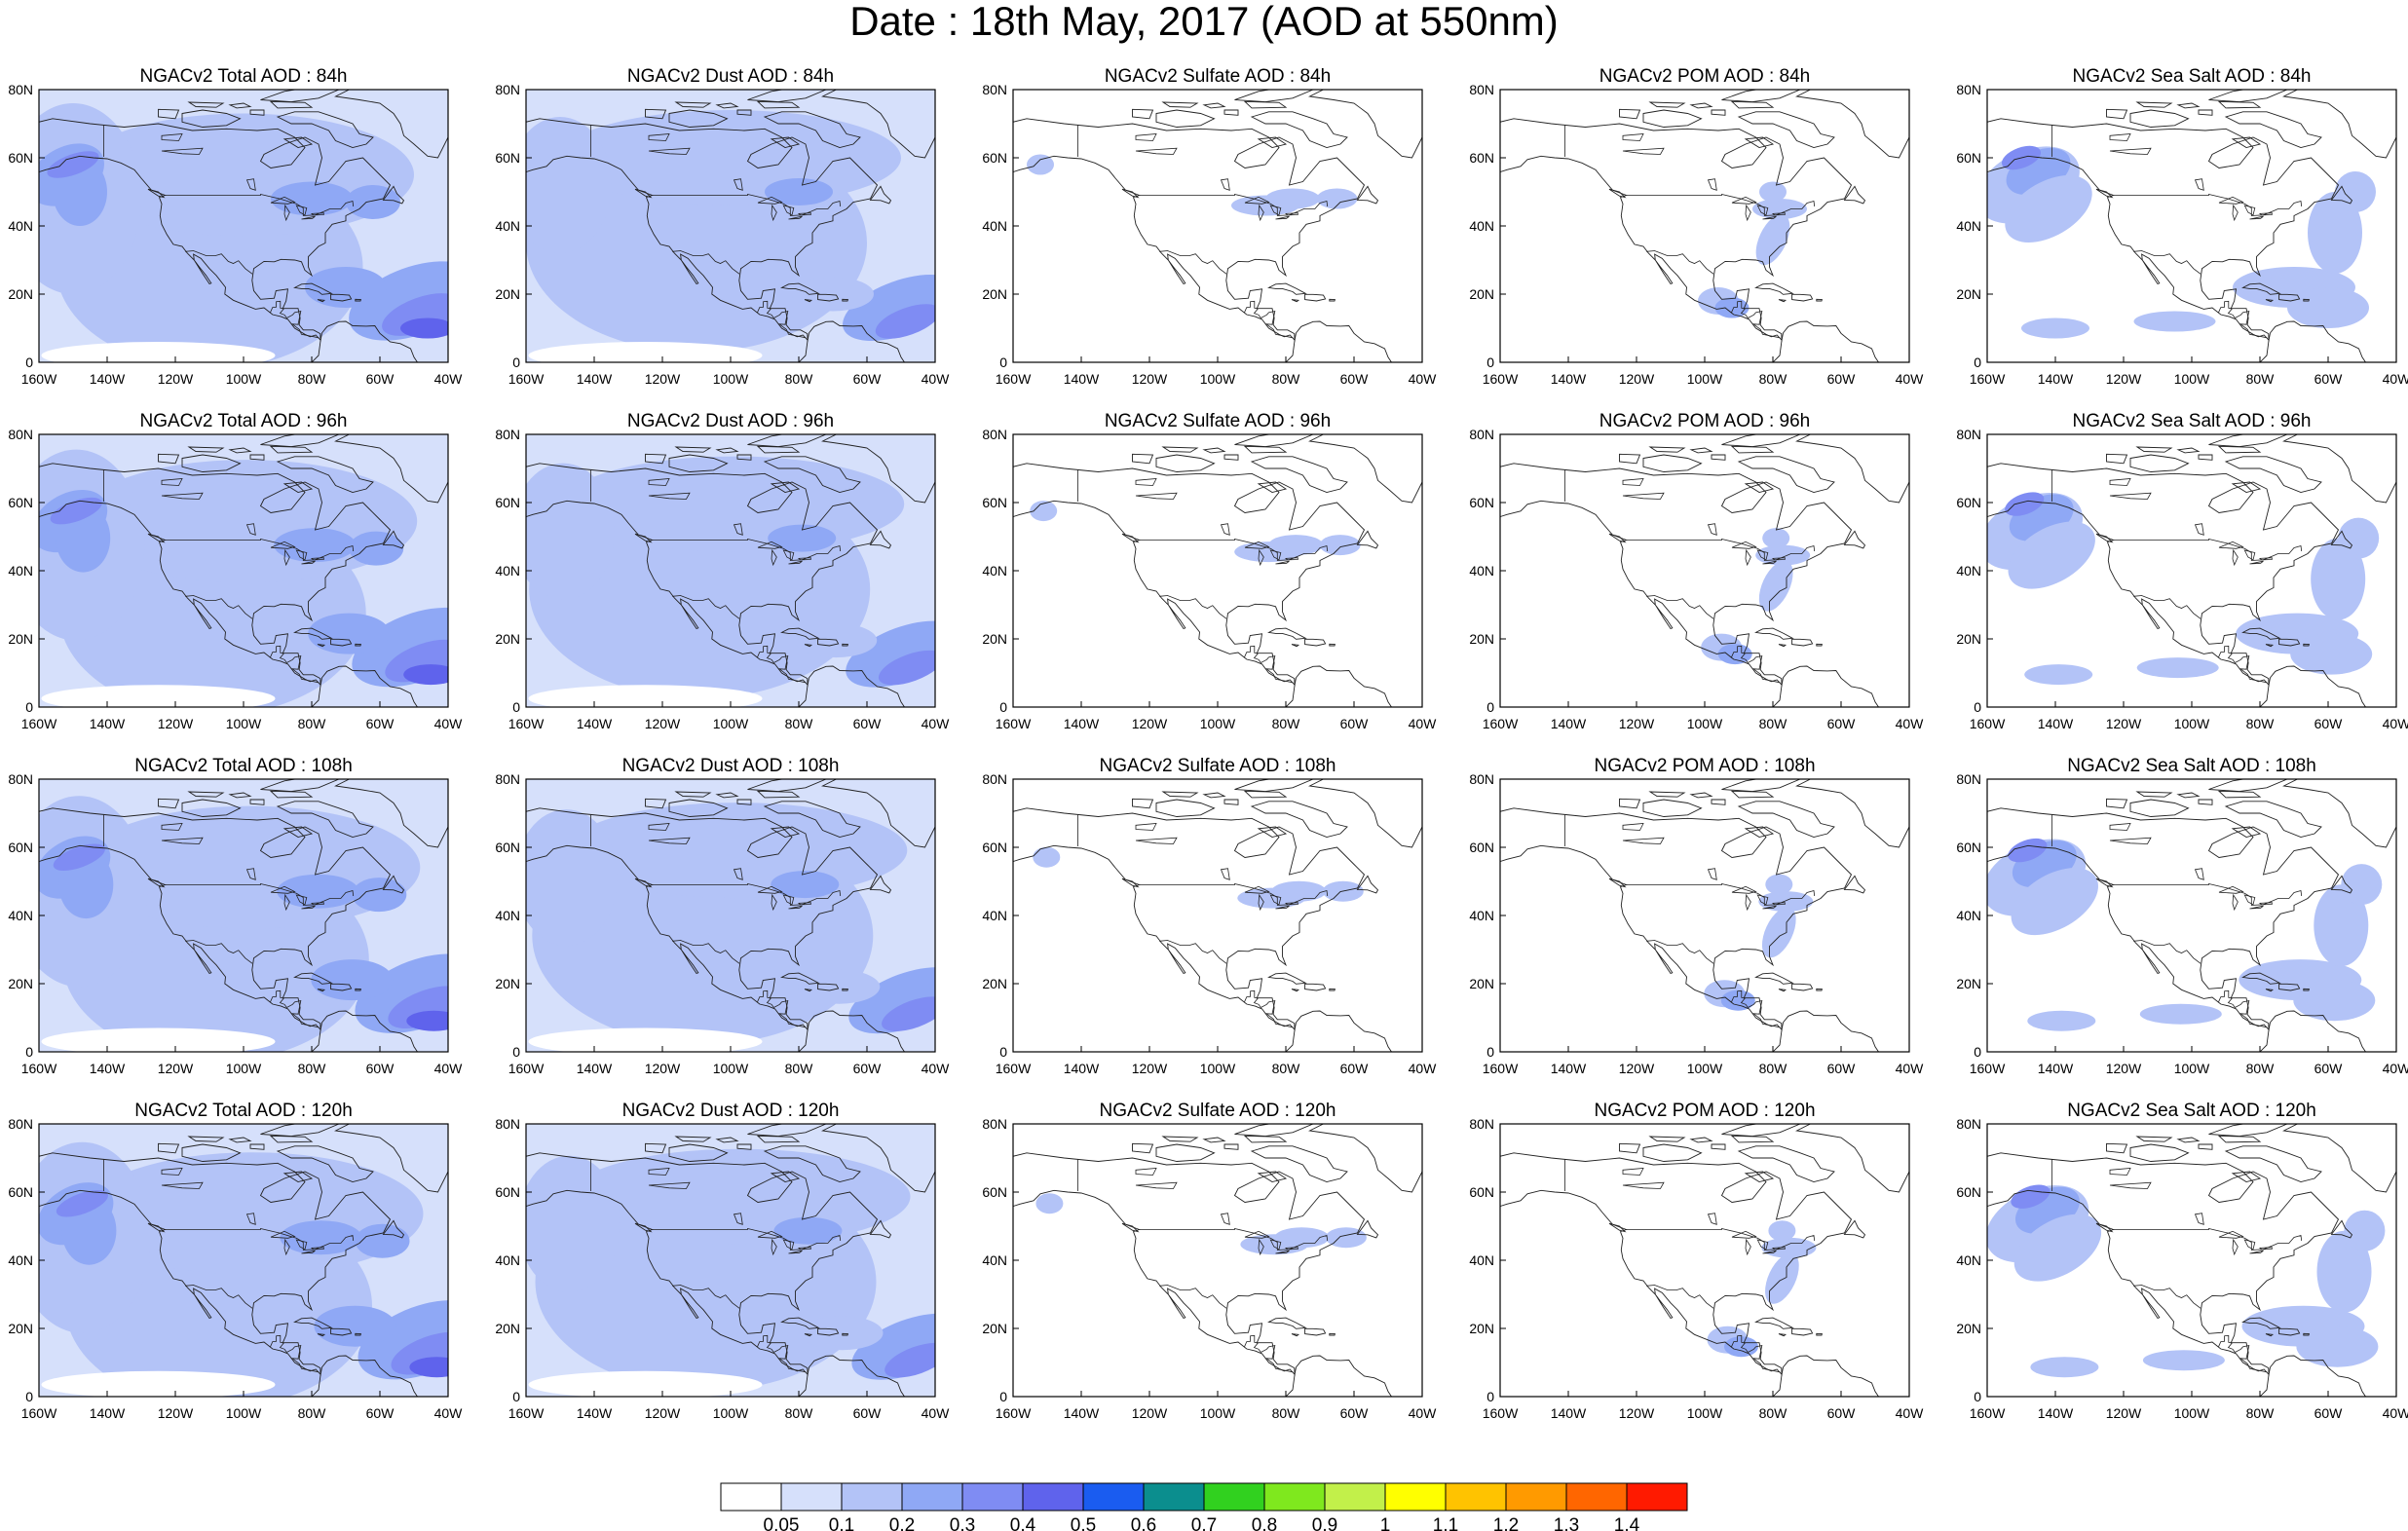  What do you see at coordinates (1481, 89) in the screenshot?
I see `y-tick-label: 80N` at bounding box center [1481, 89].